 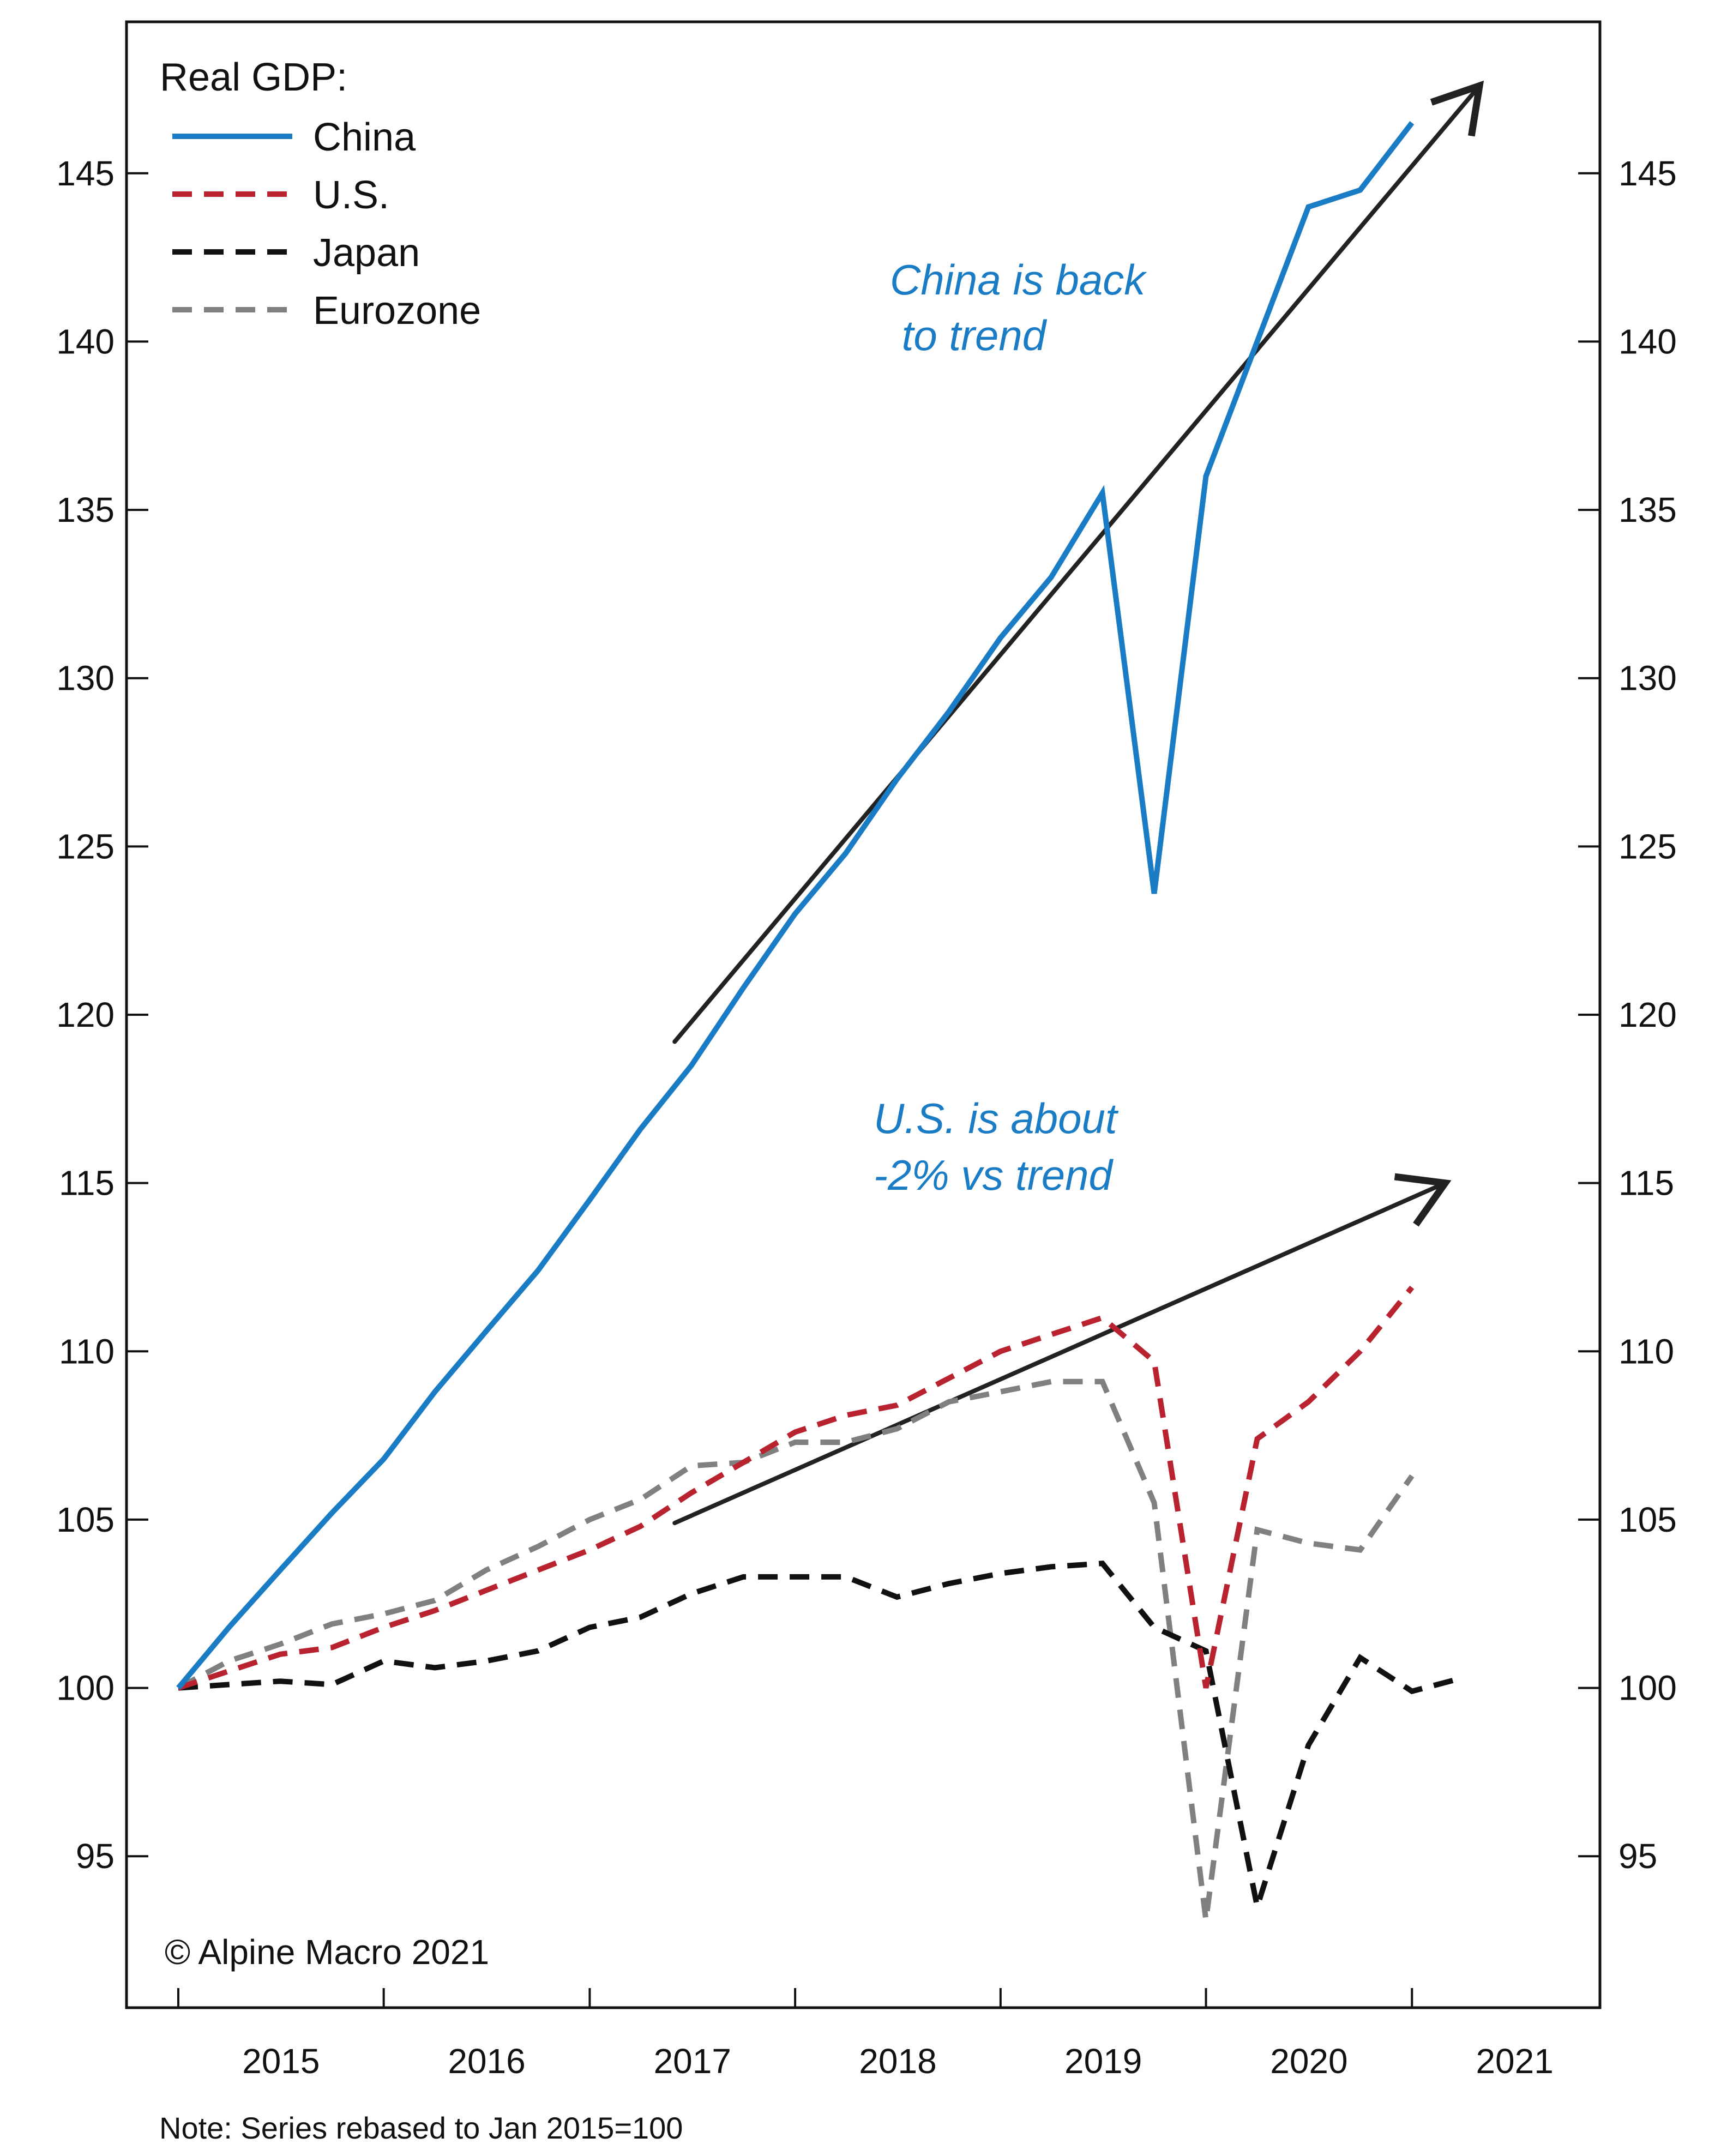 I want to click on china-annotation-line-1: China is back, so click(x=1019, y=280).